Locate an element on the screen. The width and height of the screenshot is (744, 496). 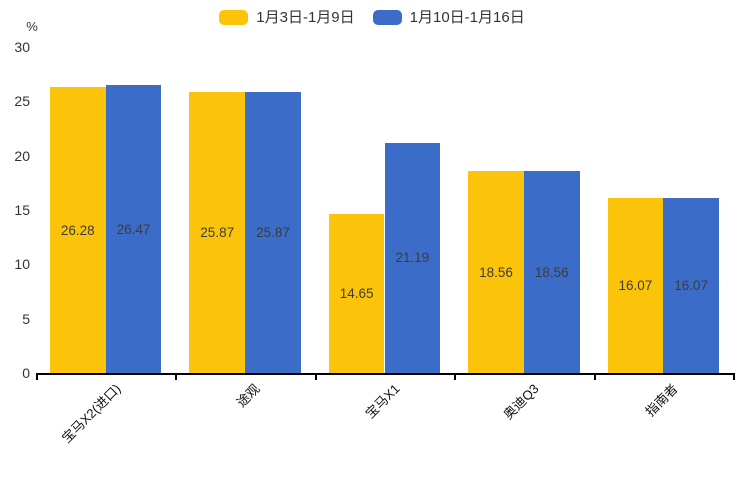
x-category-label: 途观 is located at coordinates (248, 396).